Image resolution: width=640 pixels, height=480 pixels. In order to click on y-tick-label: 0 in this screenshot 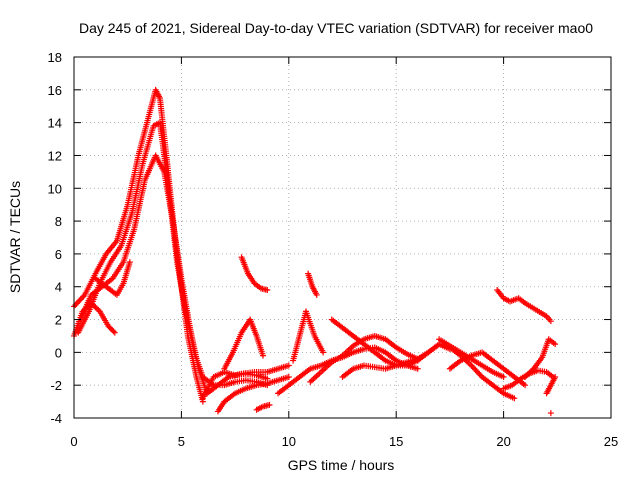, I will do `click(58, 352)`.